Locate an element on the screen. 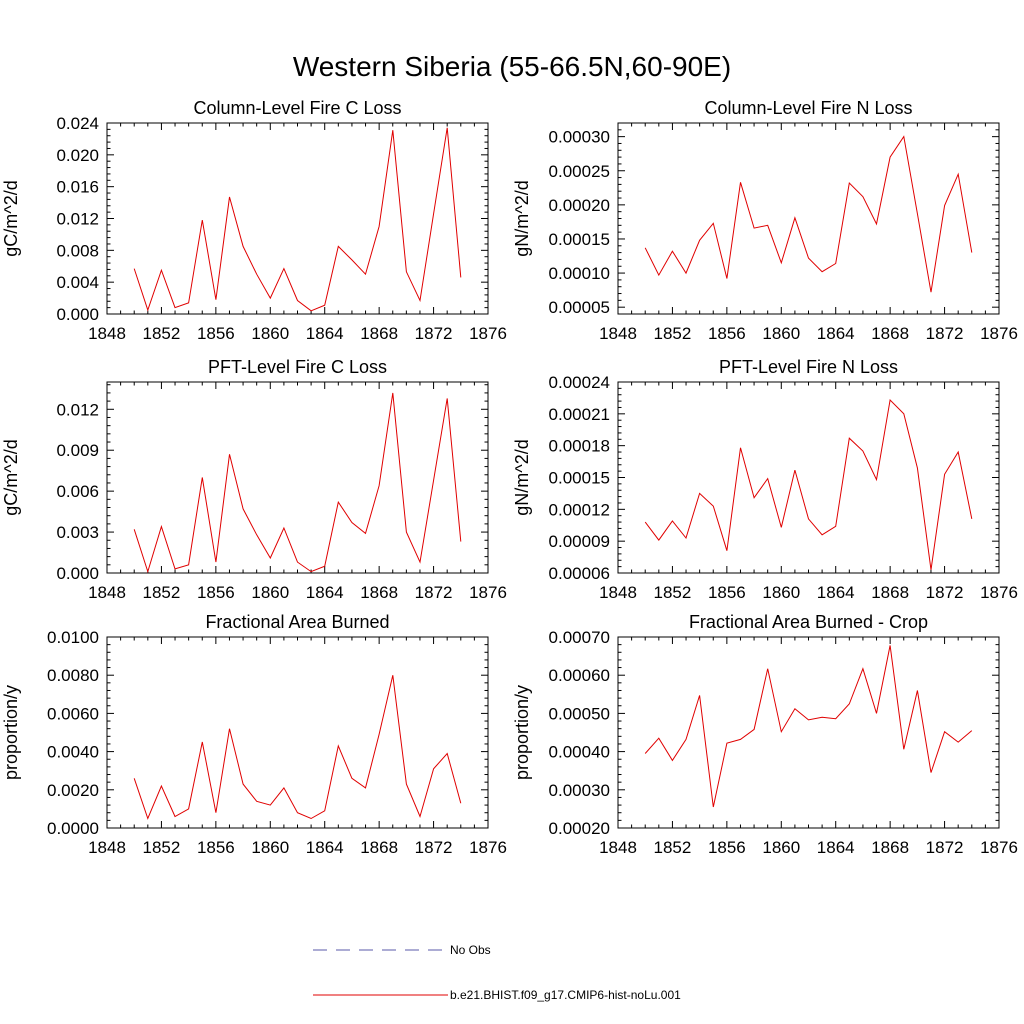  y-axis-label: proportion/y is located at coordinates (522, 732).